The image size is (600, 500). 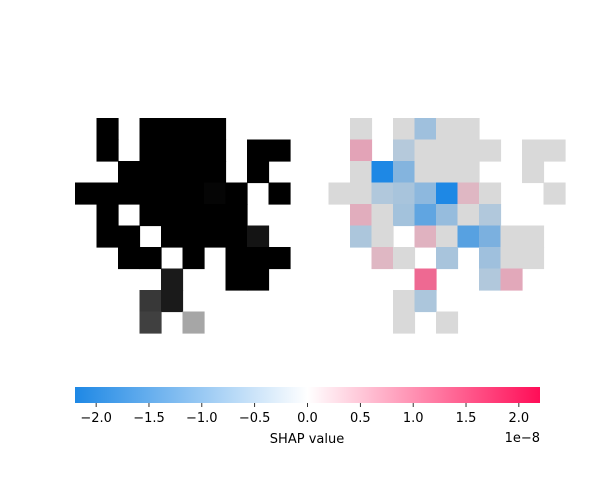 I want to click on colorbar-tick-label: 0.5, so click(x=360, y=418).